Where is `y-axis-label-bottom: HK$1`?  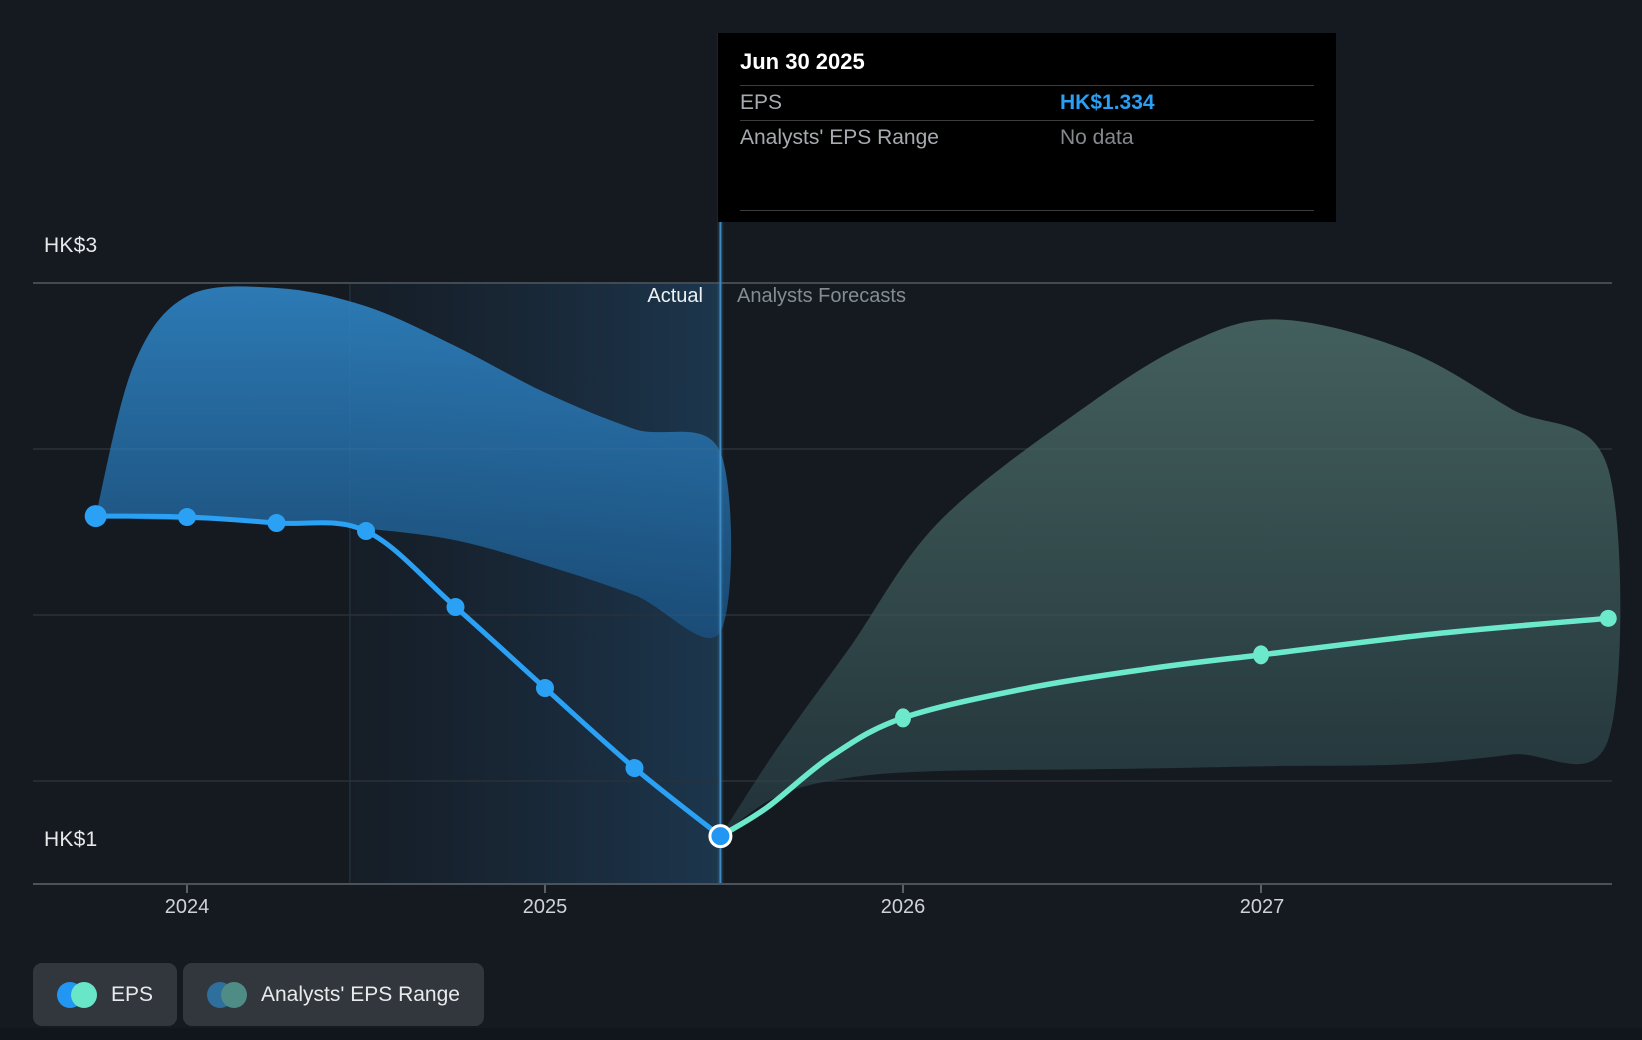
y-axis-label-bottom: HK$1 is located at coordinates (71, 839).